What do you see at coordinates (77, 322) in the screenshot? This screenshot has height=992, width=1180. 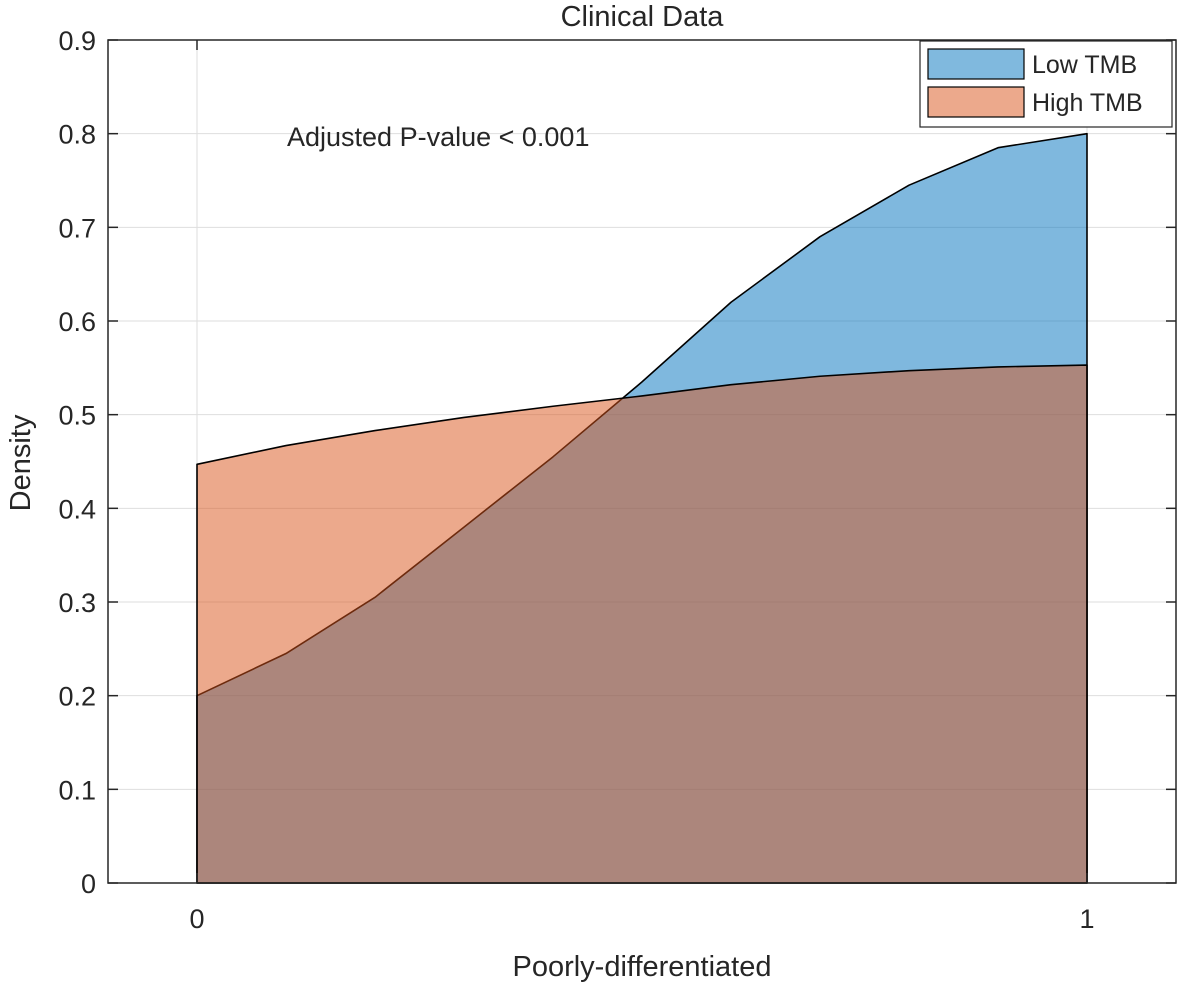 I see `y-tick-label: 0.6` at bounding box center [77, 322].